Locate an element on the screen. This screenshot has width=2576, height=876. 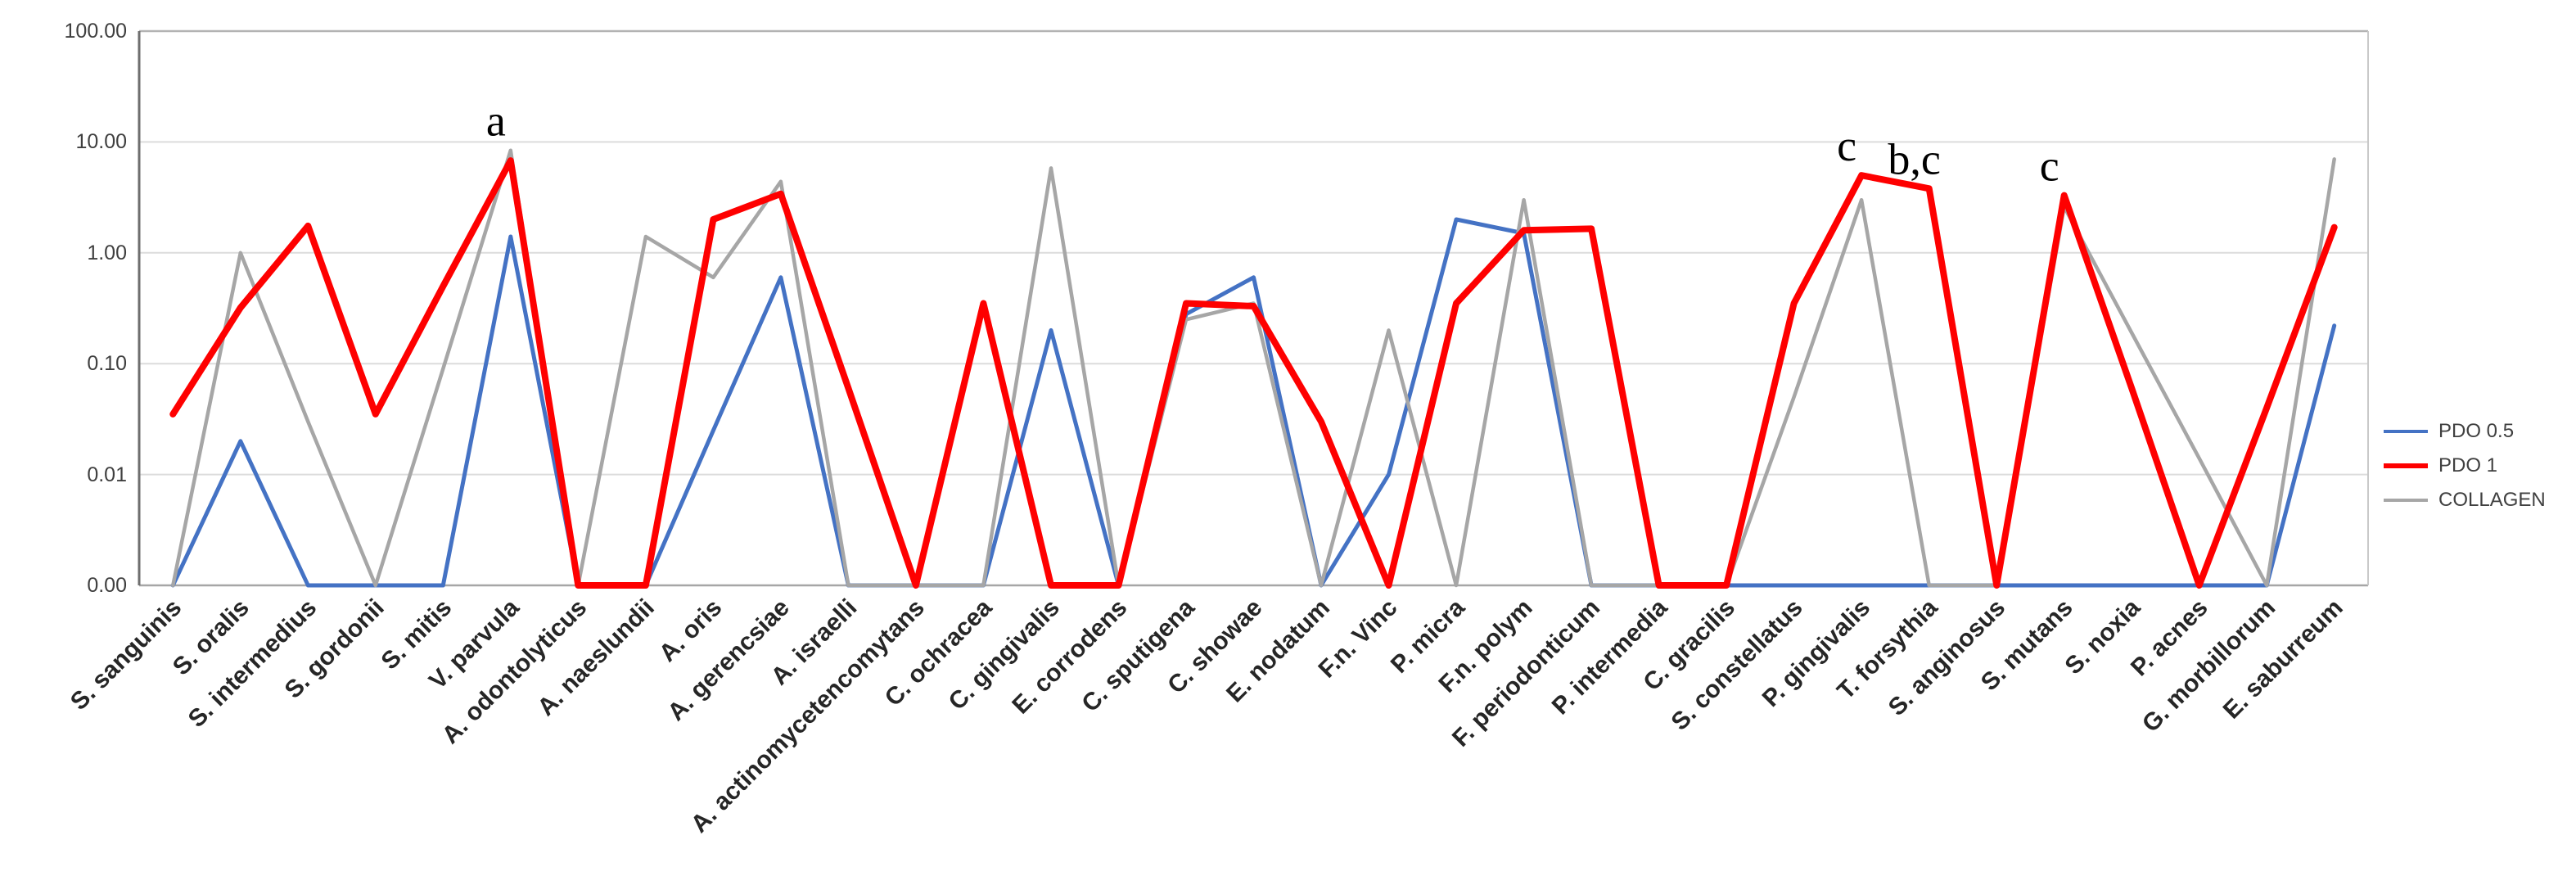
y-tick-label: 0.00 is located at coordinates (107, 586).